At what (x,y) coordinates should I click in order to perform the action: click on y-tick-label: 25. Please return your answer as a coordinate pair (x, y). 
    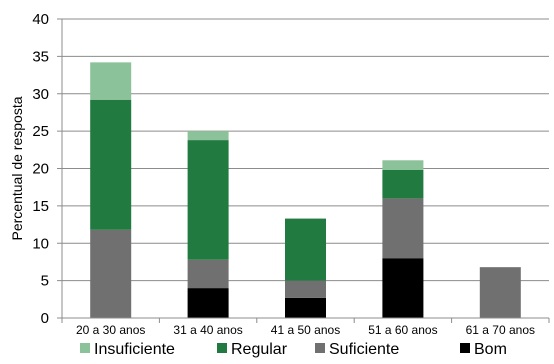
    Looking at the image, I should click on (40, 131).